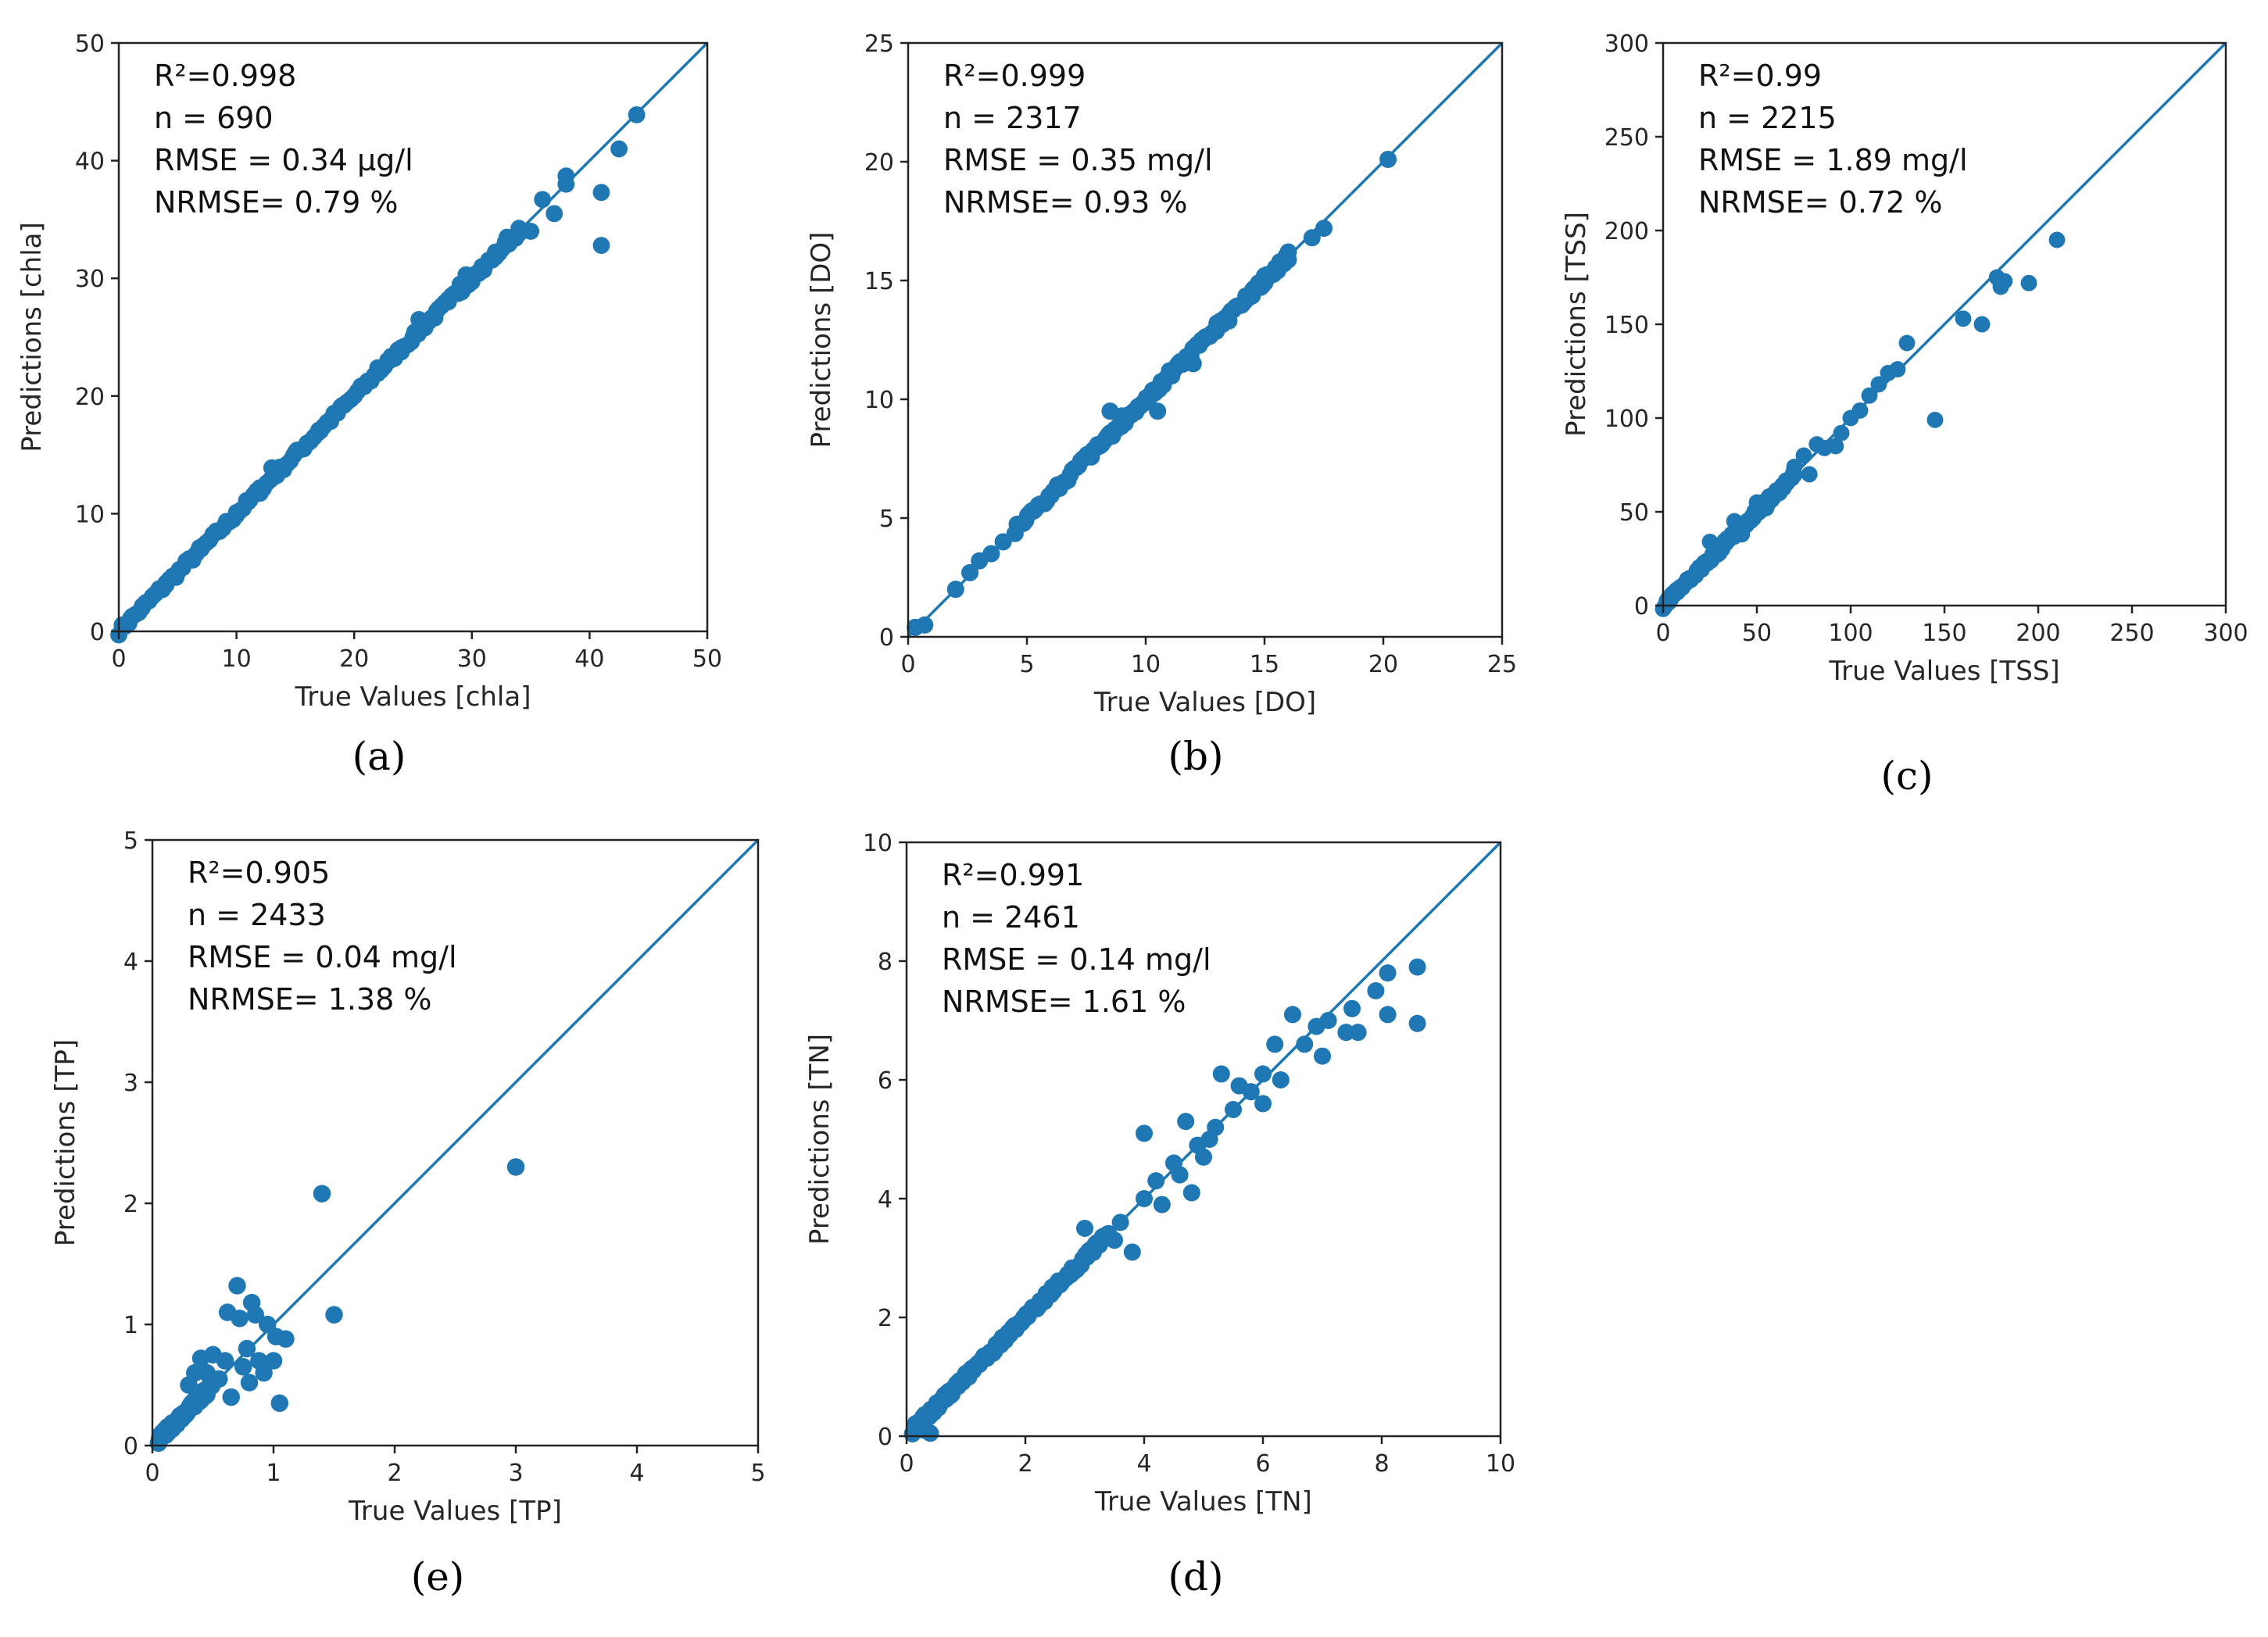 This screenshot has height=1637, width=2268. Describe the element at coordinates (2131, 633) in the screenshot. I see `x-tick-label: 250` at that location.